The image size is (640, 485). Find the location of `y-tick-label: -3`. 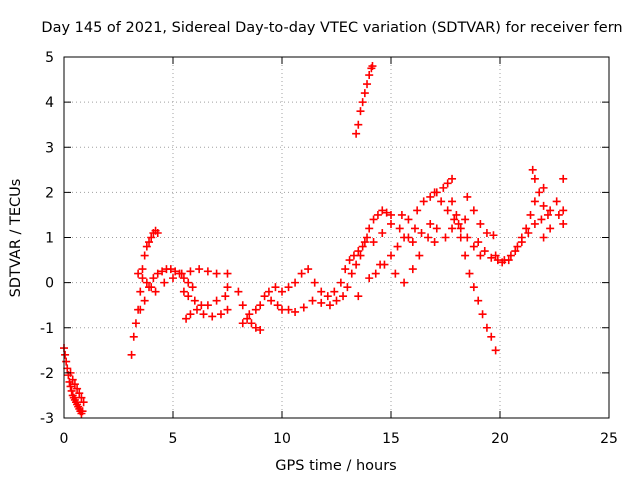

y-tick-label: -3 is located at coordinates (47, 419).